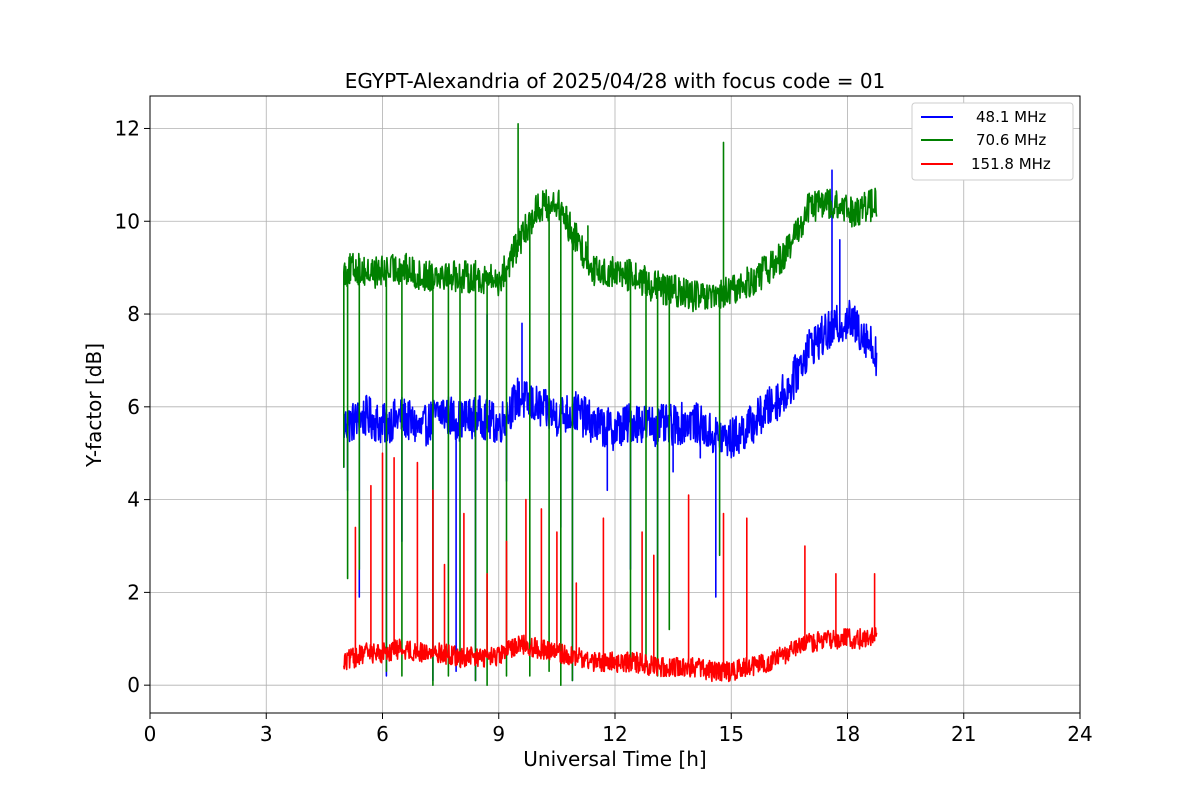 This screenshot has height=804, width=1200. I want to click on legend-label-48mhz: 48.1 MHz, so click(1011, 117).